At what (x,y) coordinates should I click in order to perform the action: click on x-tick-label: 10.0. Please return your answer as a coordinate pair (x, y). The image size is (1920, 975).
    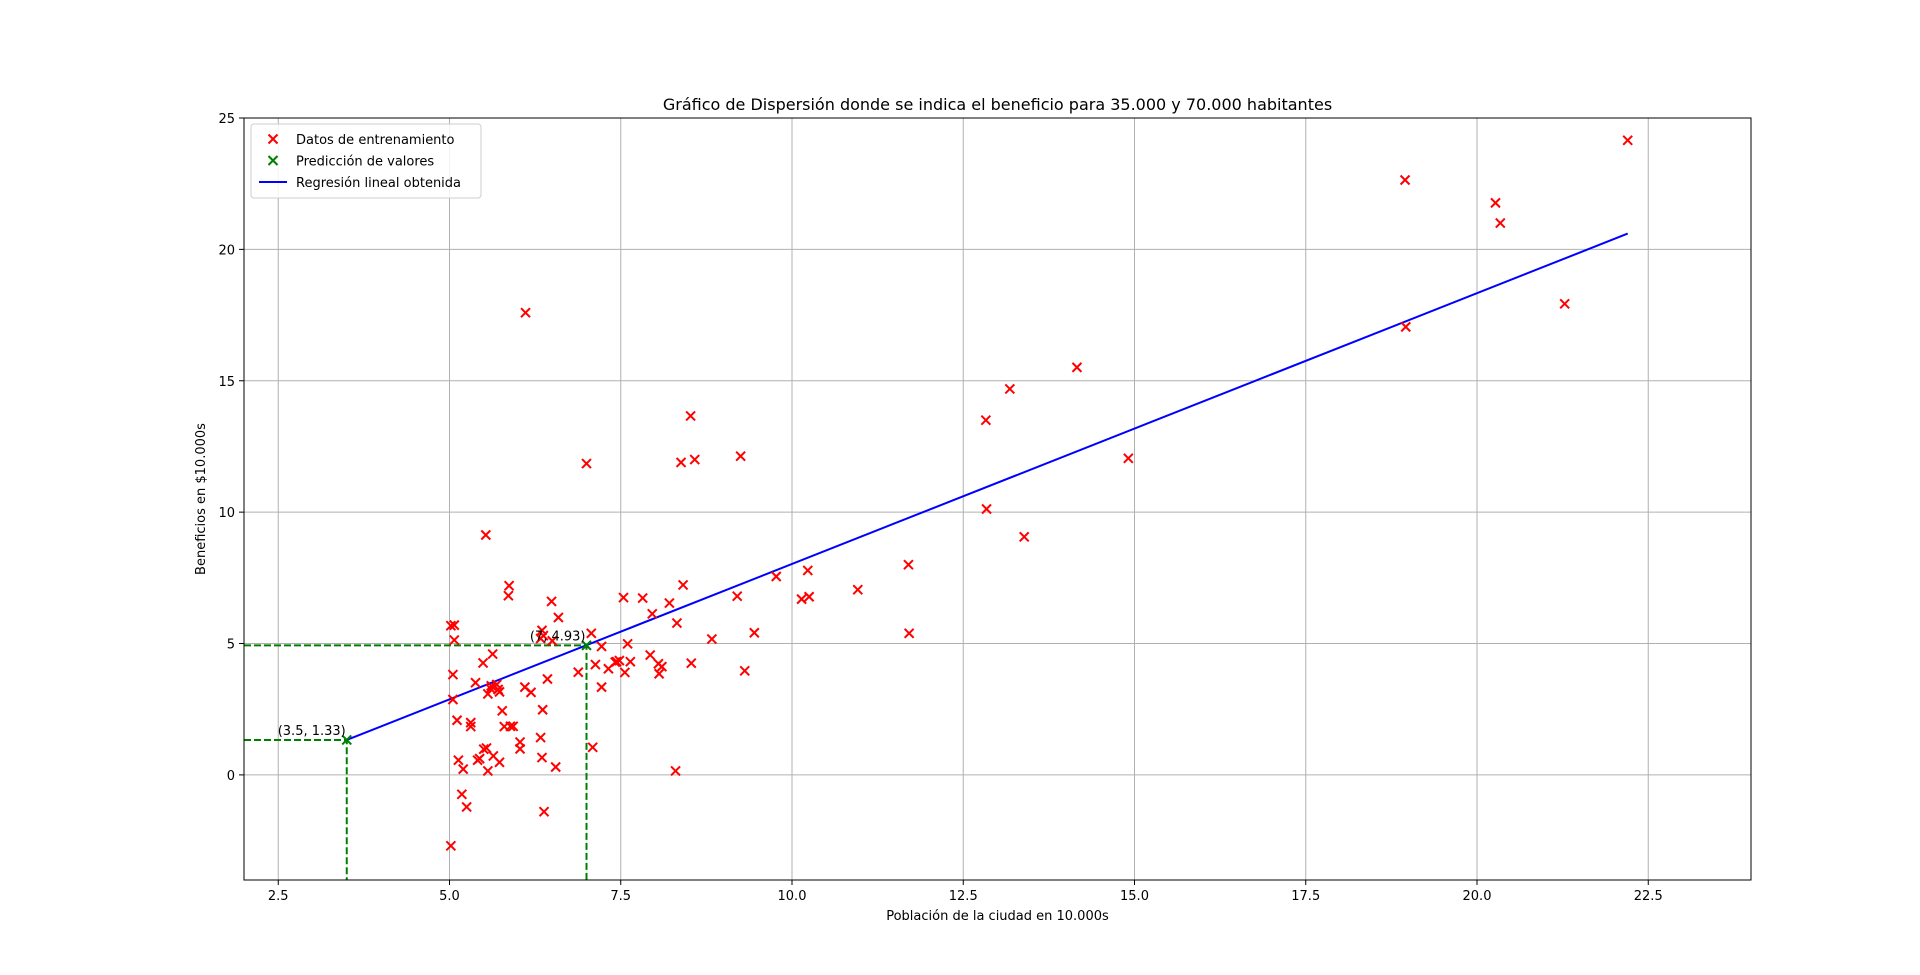
    Looking at the image, I should click on (792, 896).